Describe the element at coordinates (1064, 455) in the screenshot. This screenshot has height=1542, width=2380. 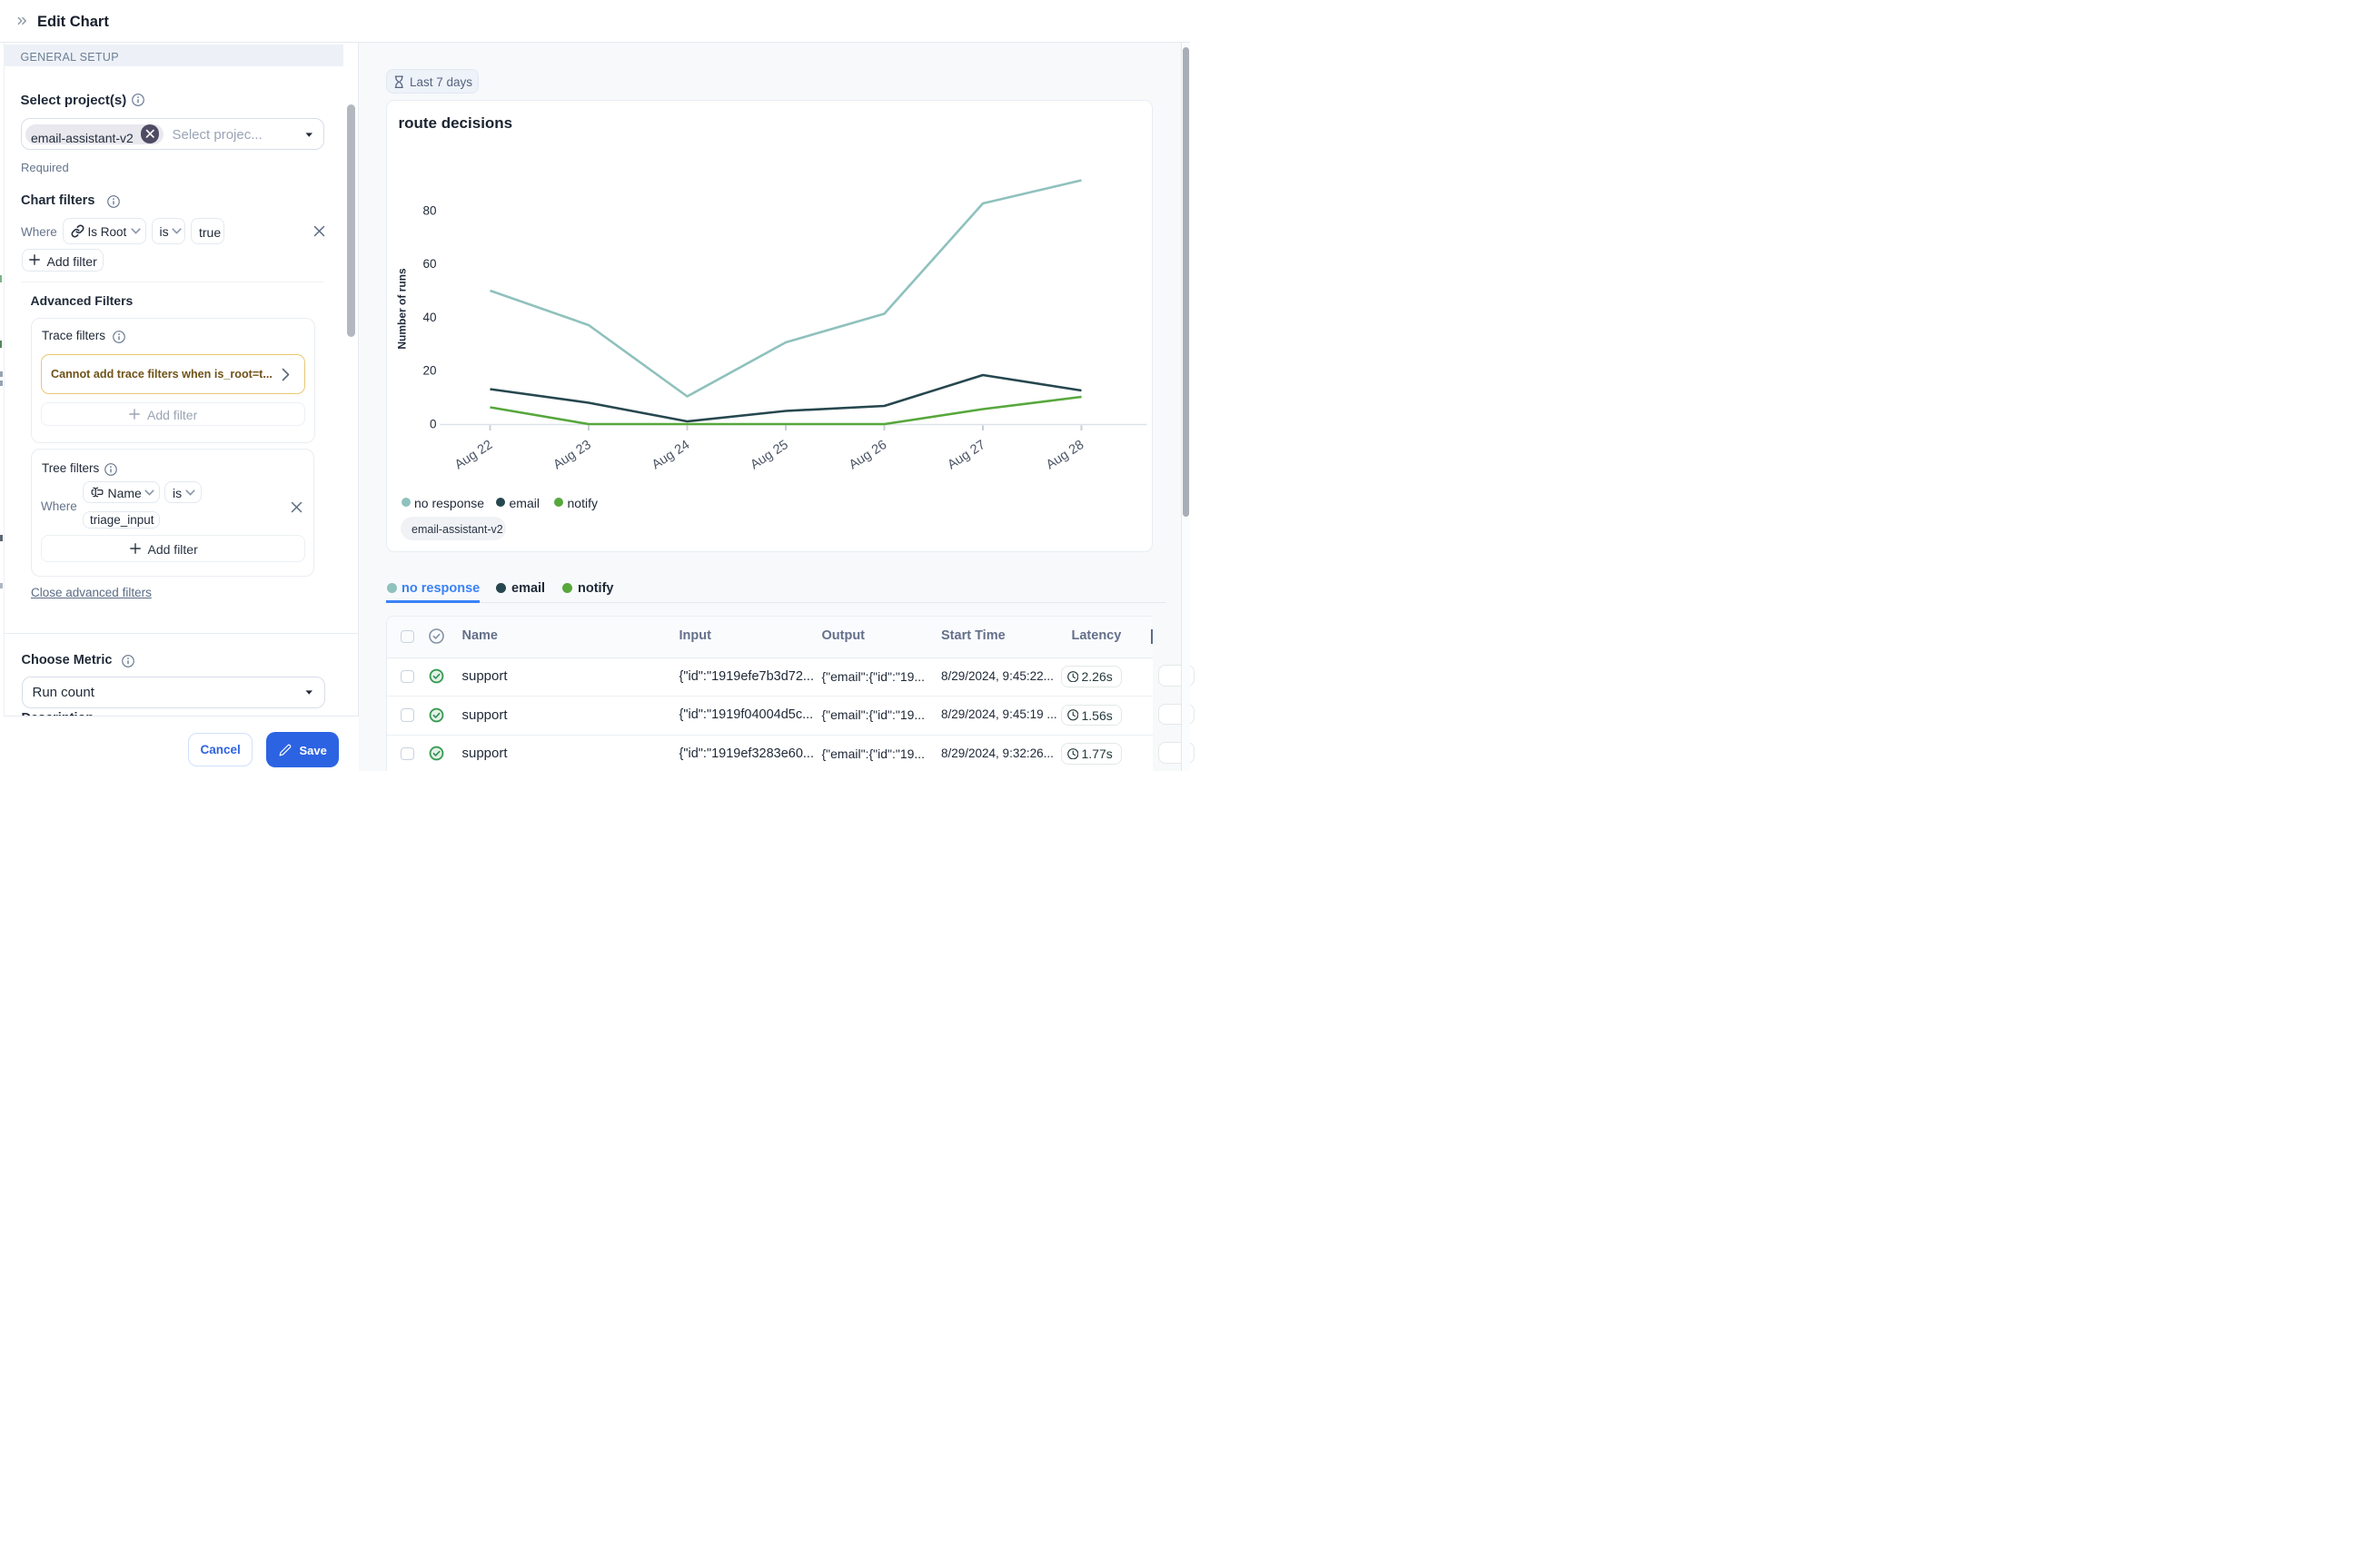
I see `svg-text: Aug 28` at that location.